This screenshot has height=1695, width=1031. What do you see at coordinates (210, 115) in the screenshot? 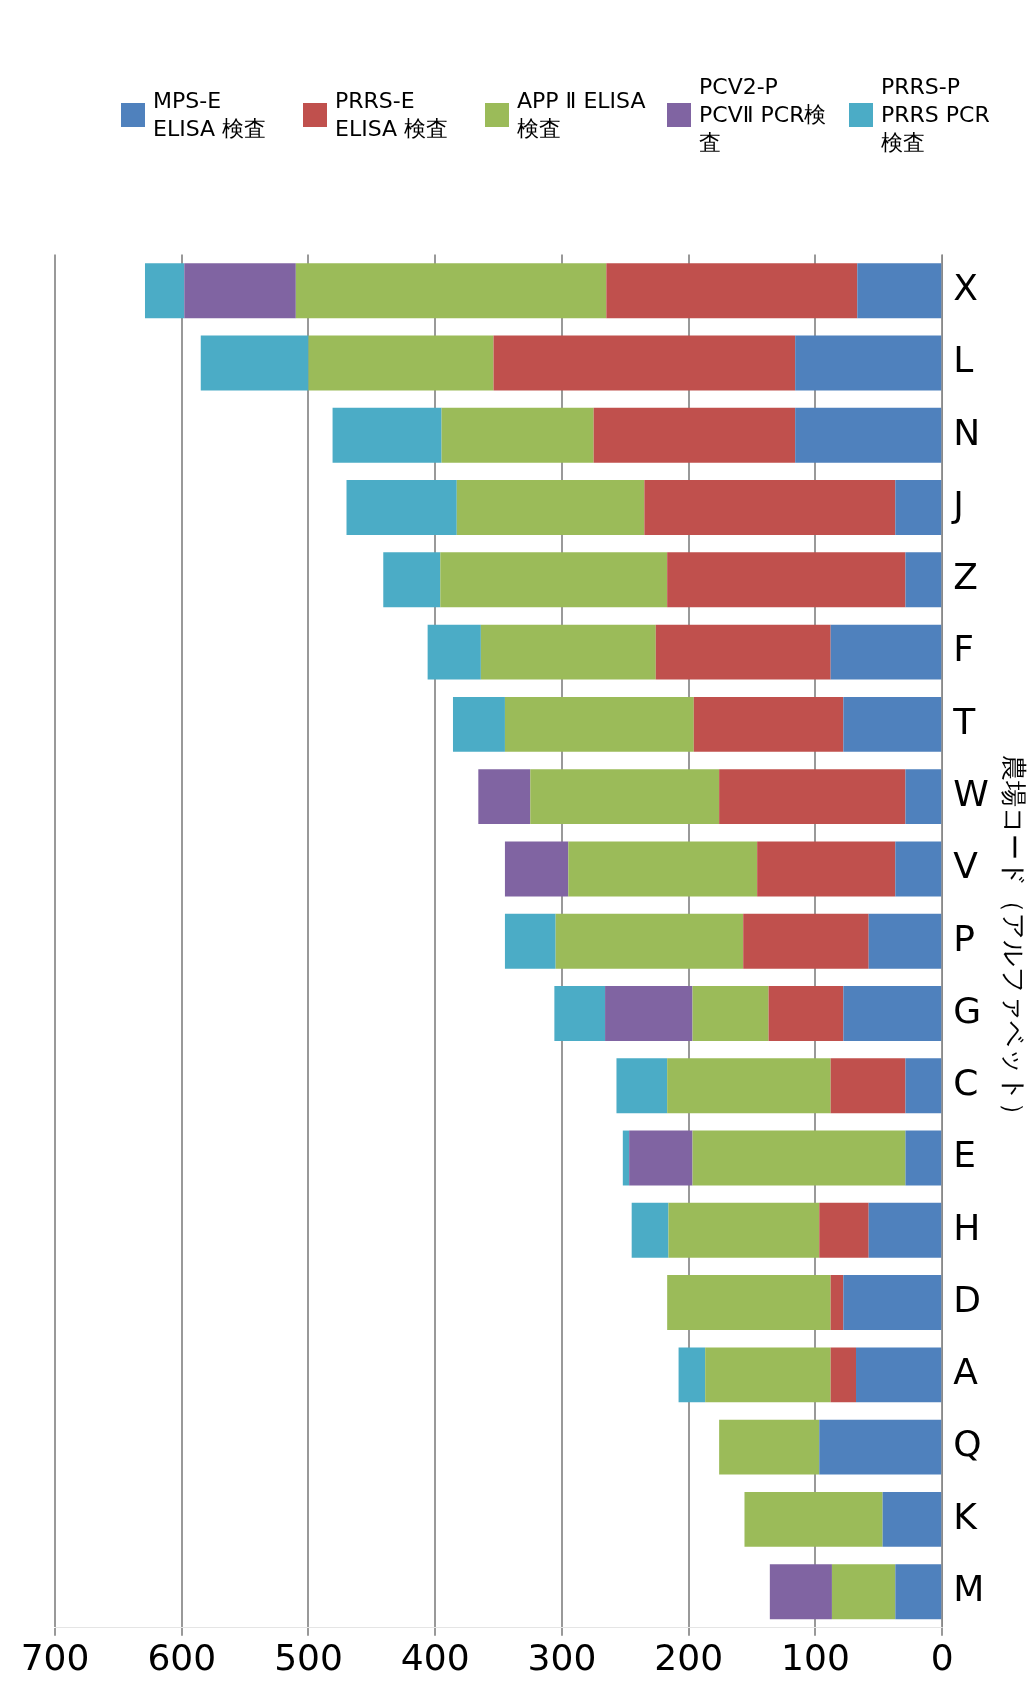
I see `legend-label: MPS-E ELISA 検査` at bounding box center [210, 115].